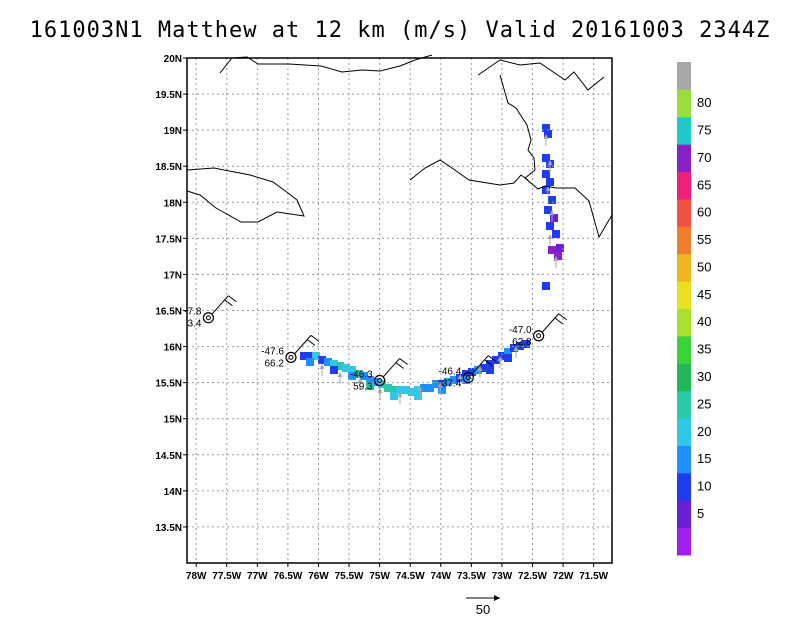 The height and width of the screenshot is (618, 800). I want to click on lon-tick-label: 71.5W, so click(593, 576).